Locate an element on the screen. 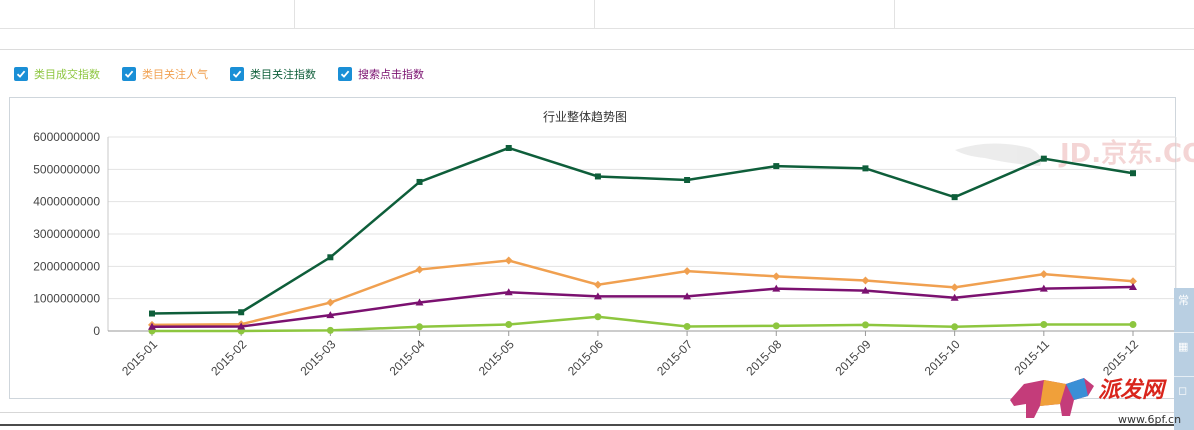  brand-watermark: 派发网 is located at coordinates (1131, 390).